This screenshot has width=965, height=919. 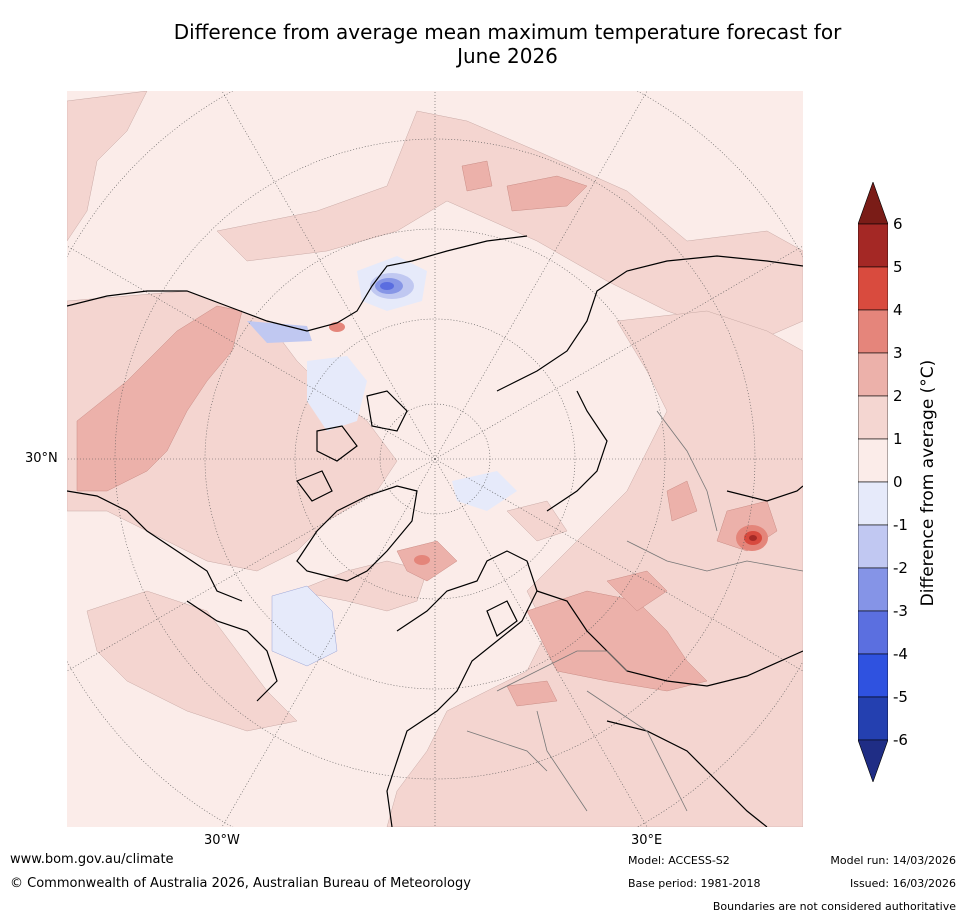 What do you see at coordinates (898, 439) in the screenshot?
I see `colorbar-tick-label: 1` at bounding box center [898, 439].